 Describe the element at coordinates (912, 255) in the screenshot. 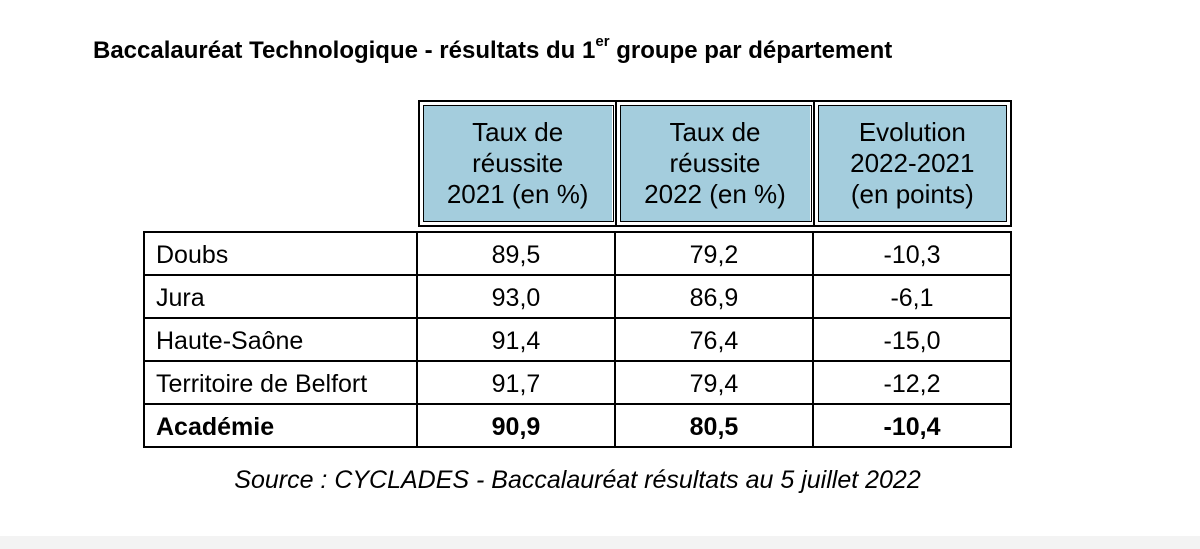

I see `value-evolution: -10,3` at that location.